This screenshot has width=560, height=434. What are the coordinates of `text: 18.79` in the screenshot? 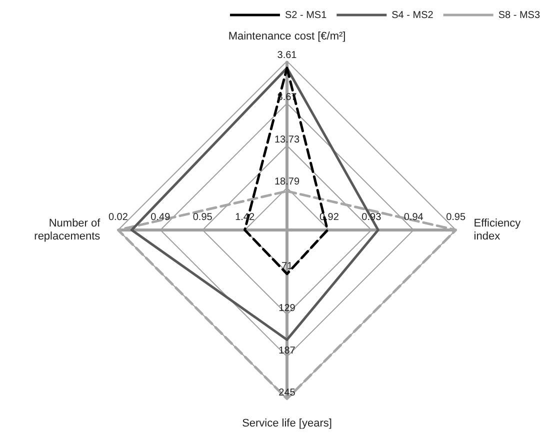 It's located at (287, 182).